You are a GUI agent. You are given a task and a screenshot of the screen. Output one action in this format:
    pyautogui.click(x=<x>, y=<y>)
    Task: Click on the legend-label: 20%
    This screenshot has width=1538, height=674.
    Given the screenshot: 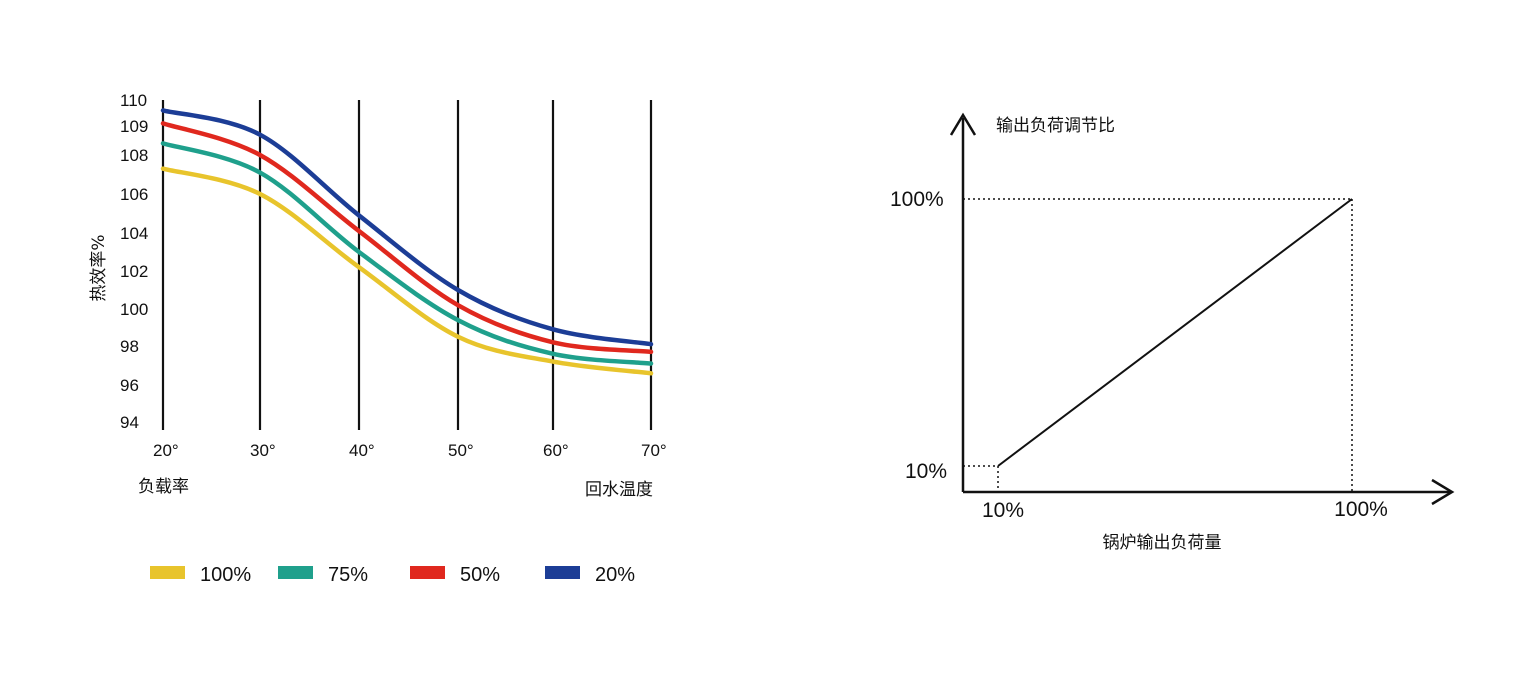 What is the action you would take?
    pyautogui.click(x=615, y=575)
    